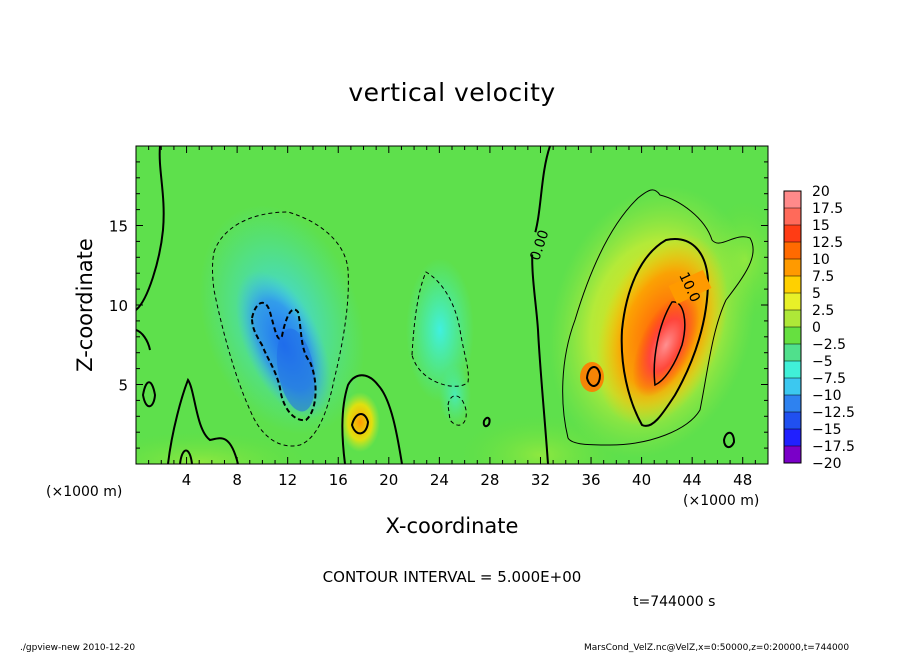  Describe the element at coordinates (827, 209) in the screenshot. I see `colorbar-label: 17.5` at that location.